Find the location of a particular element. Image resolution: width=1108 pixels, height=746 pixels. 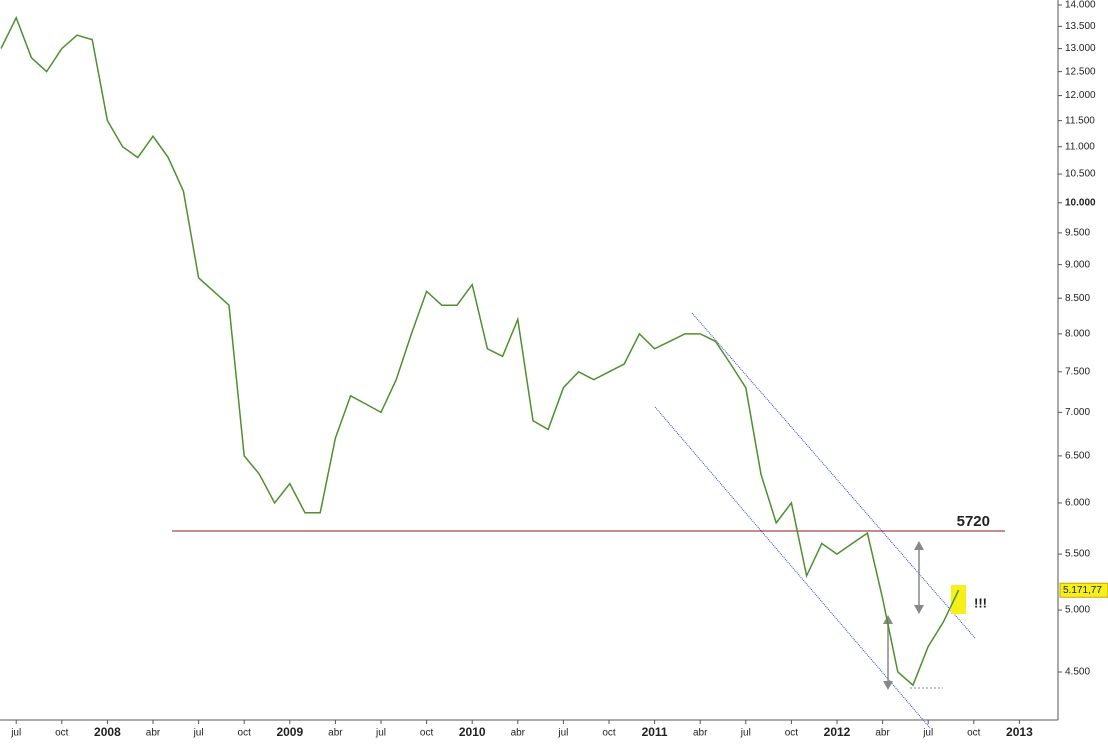

x-tick-label: 2009 is located at coordinates (289, 732).